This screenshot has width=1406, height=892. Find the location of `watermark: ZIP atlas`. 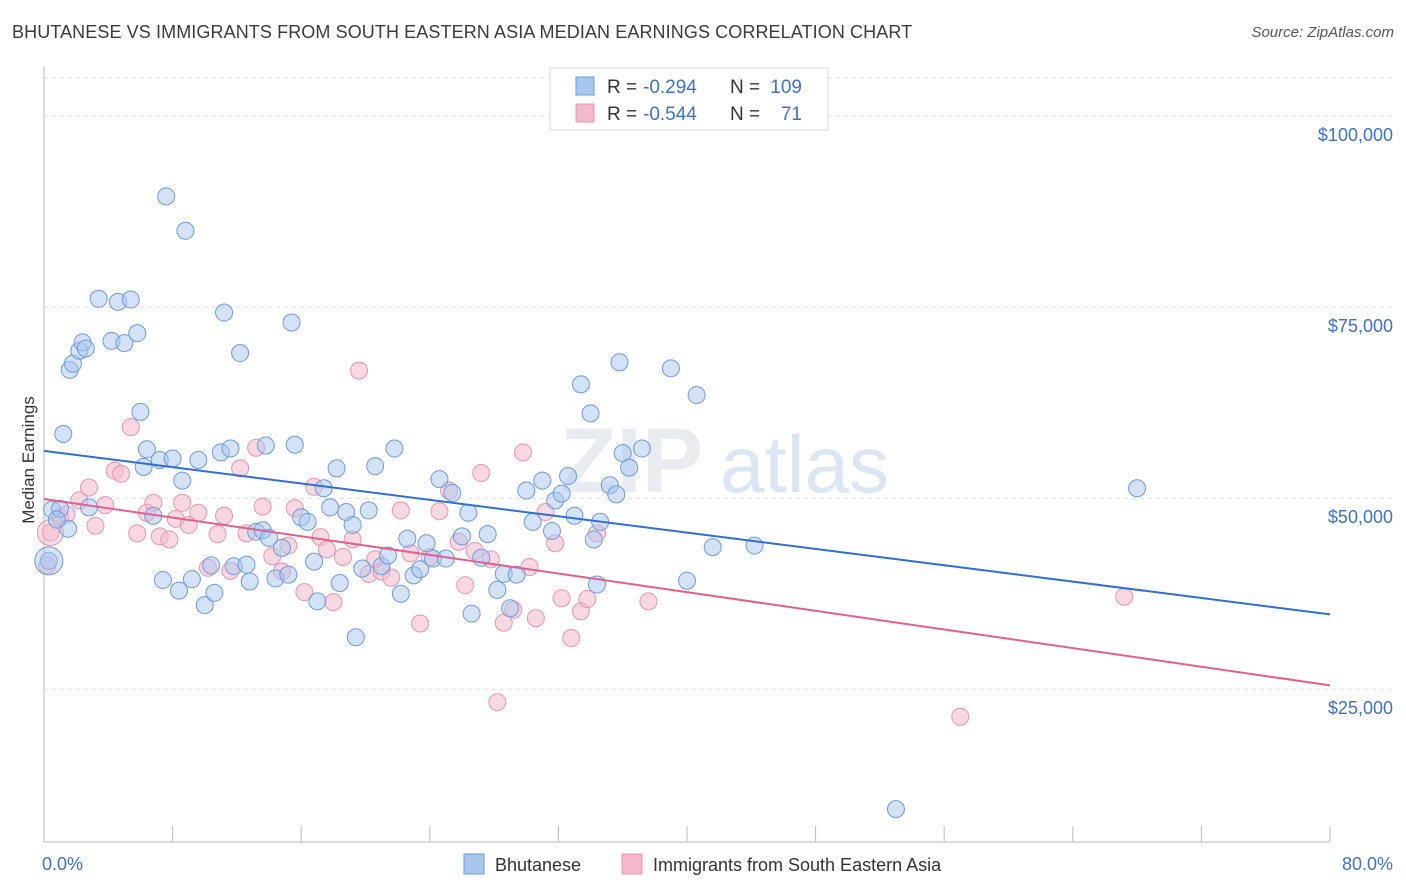

watermark: ZIP atlas is located at coordinates (724, 461).